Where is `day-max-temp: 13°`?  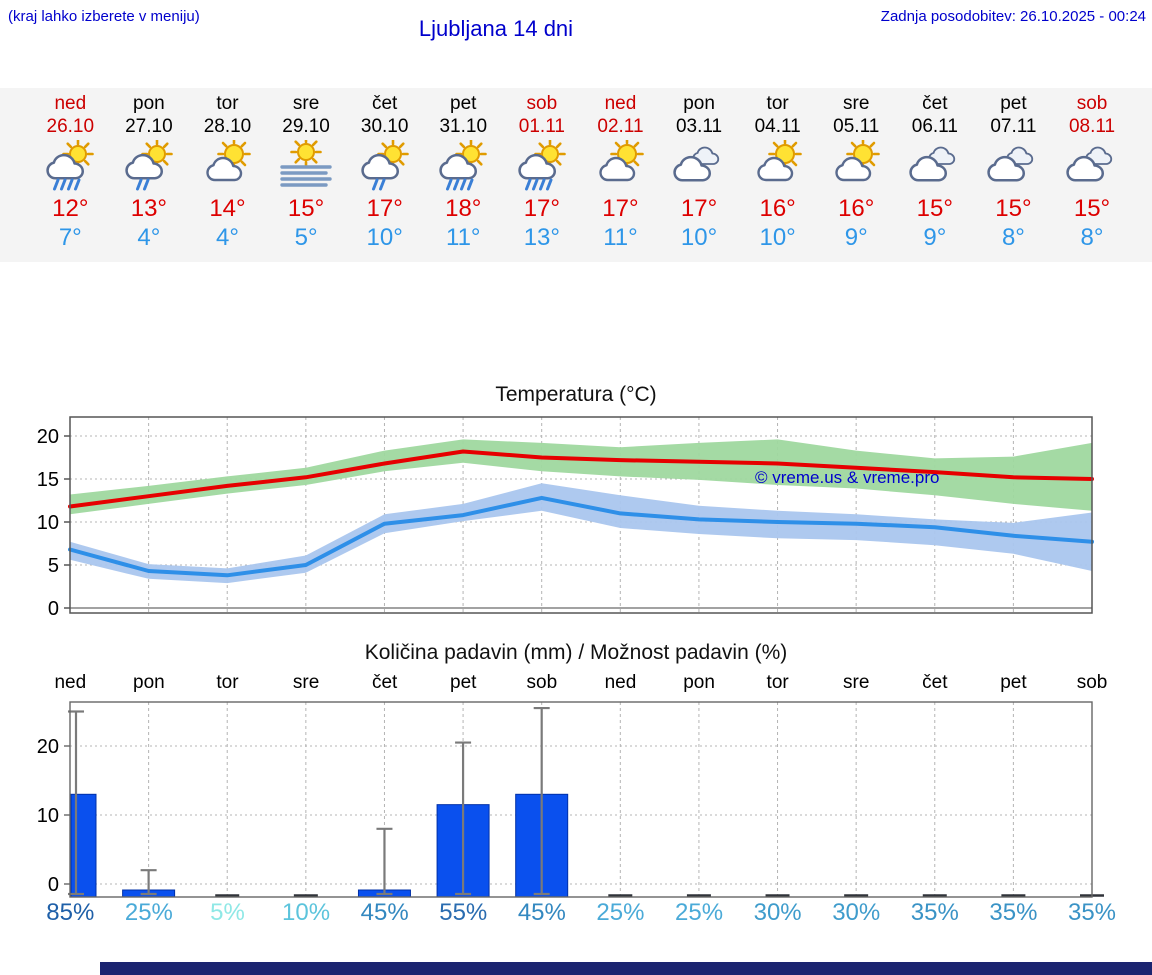
day-max-temp: 13° is located at coordinates (149, 208).